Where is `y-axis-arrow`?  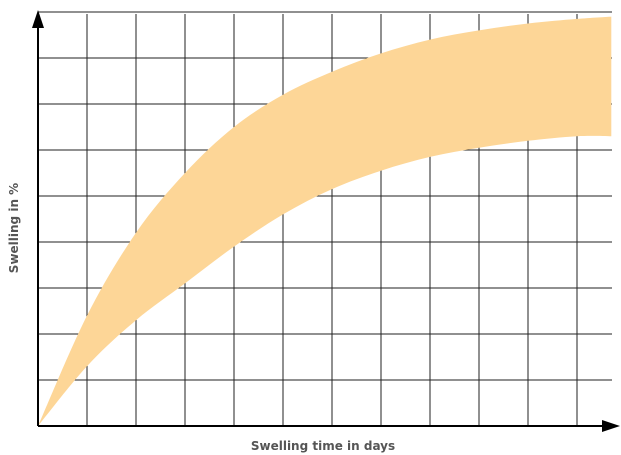 y-axis-arrow is located at coordinates (38, 19).